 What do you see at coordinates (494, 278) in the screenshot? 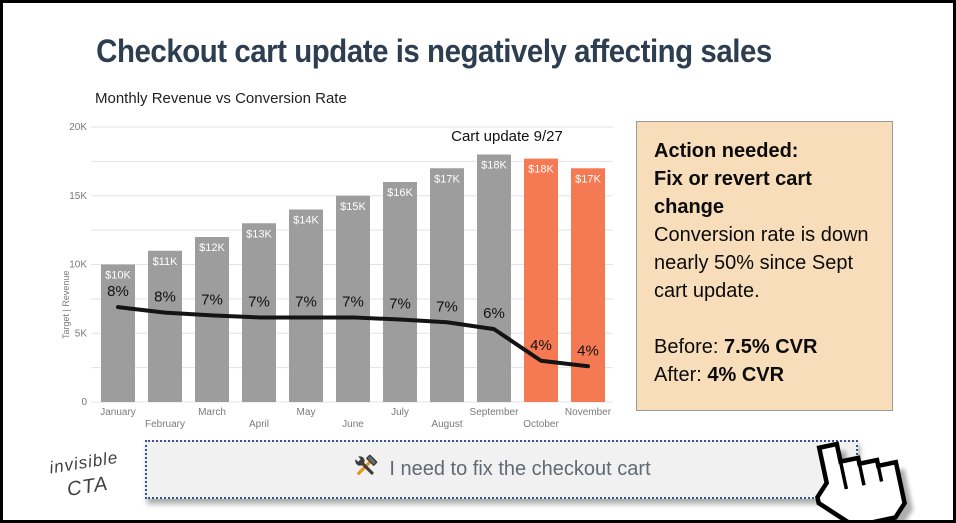
I see `bar-September` at bounding box center [494, 278].